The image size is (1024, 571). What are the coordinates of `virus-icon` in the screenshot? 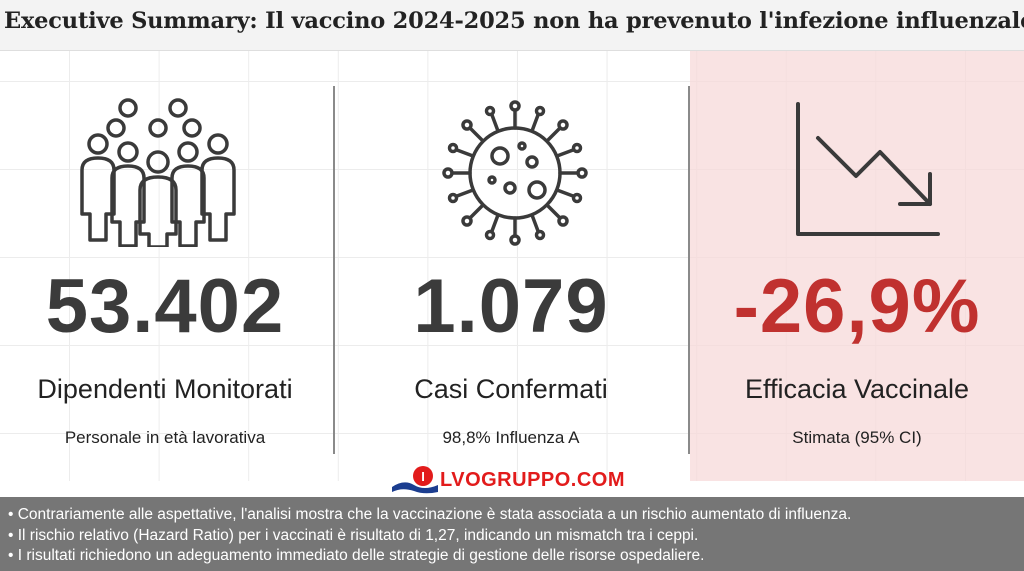 It's located at (515, 173).